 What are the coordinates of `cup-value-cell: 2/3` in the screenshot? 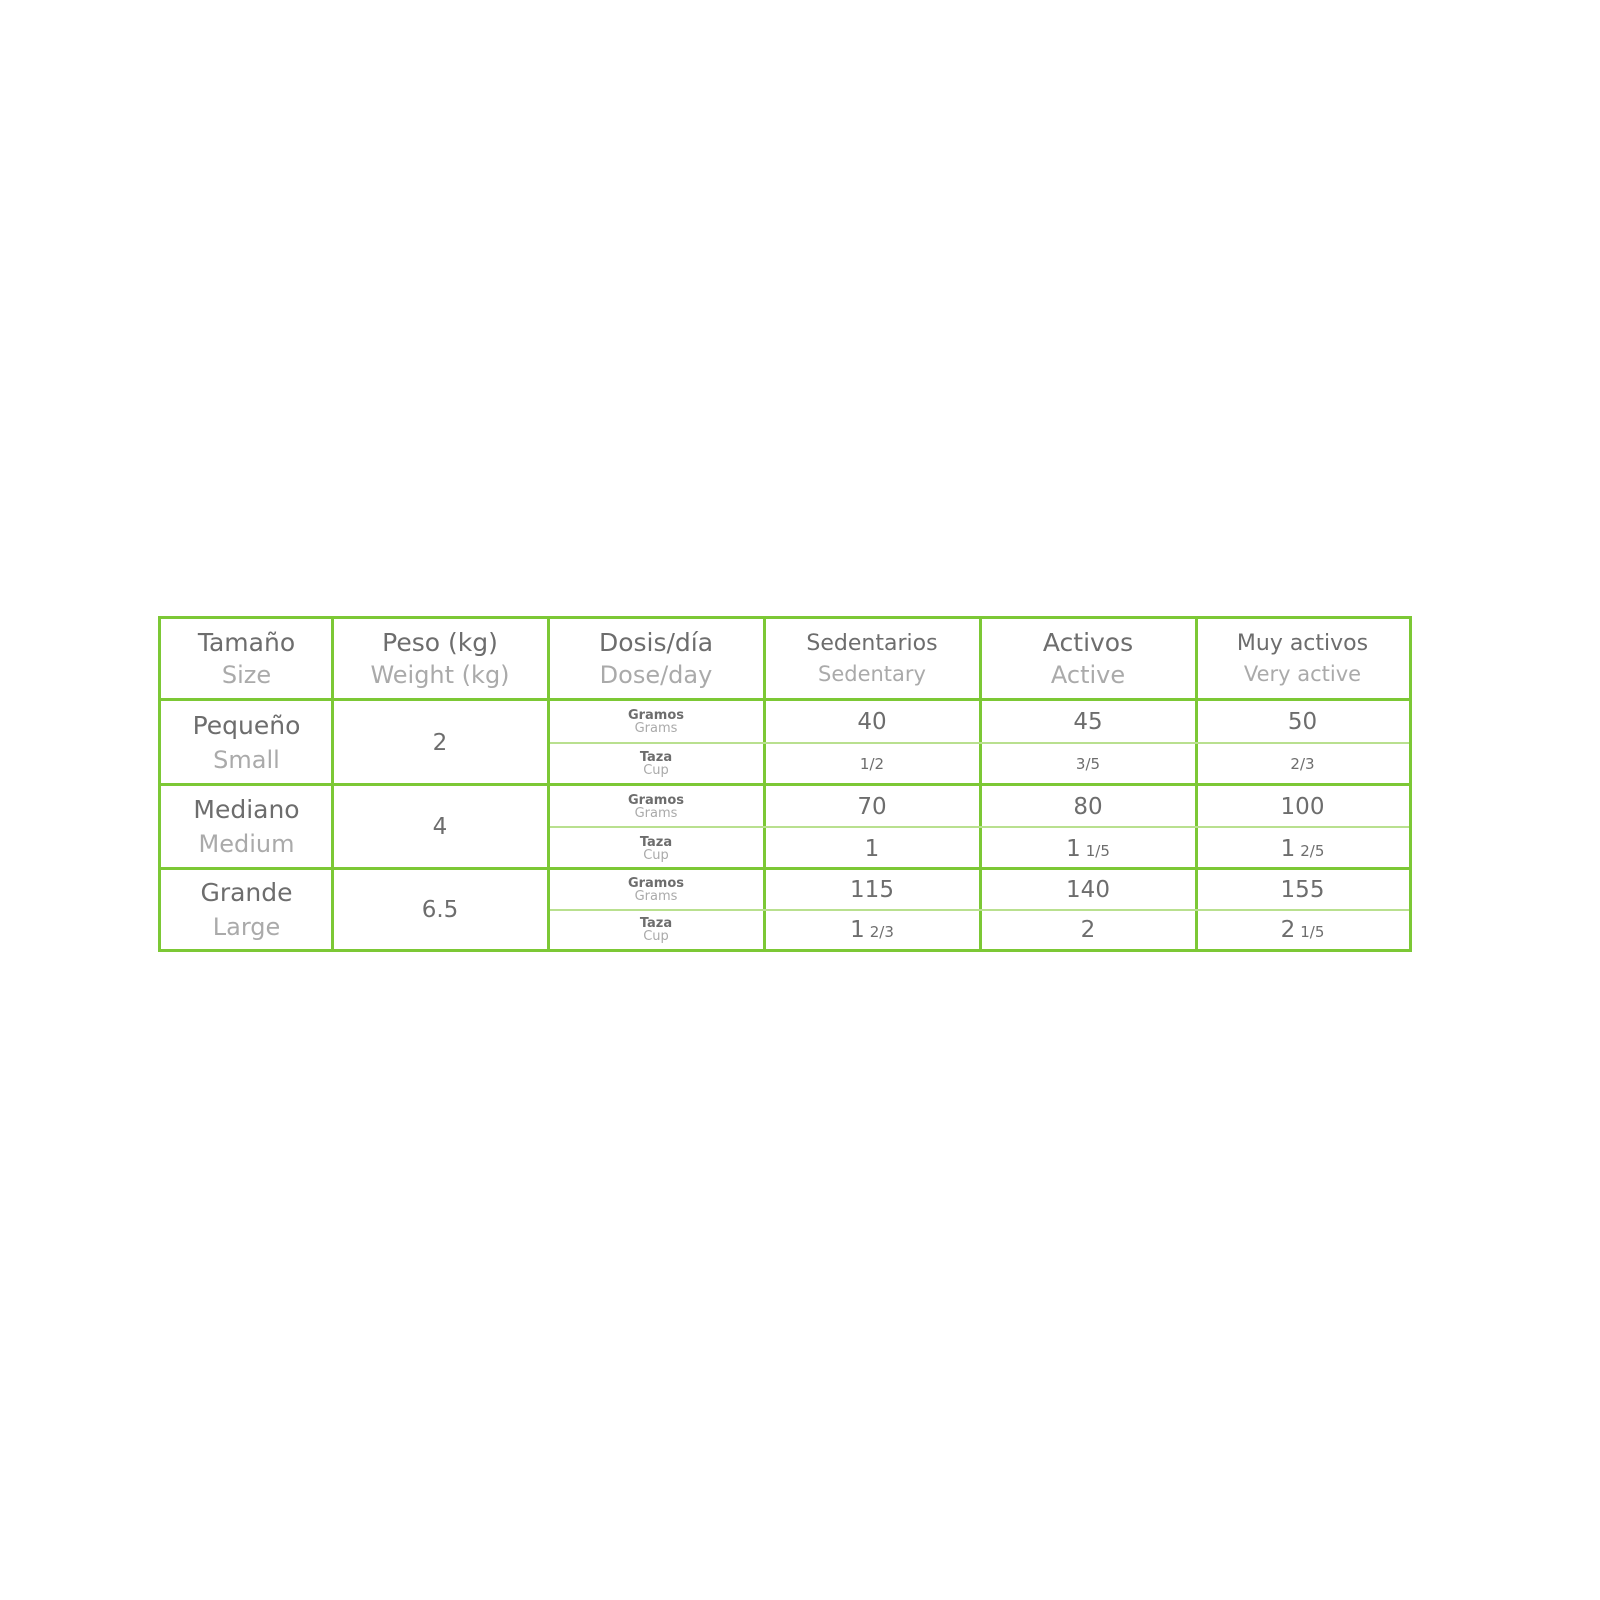 It's located at (1302, 765).